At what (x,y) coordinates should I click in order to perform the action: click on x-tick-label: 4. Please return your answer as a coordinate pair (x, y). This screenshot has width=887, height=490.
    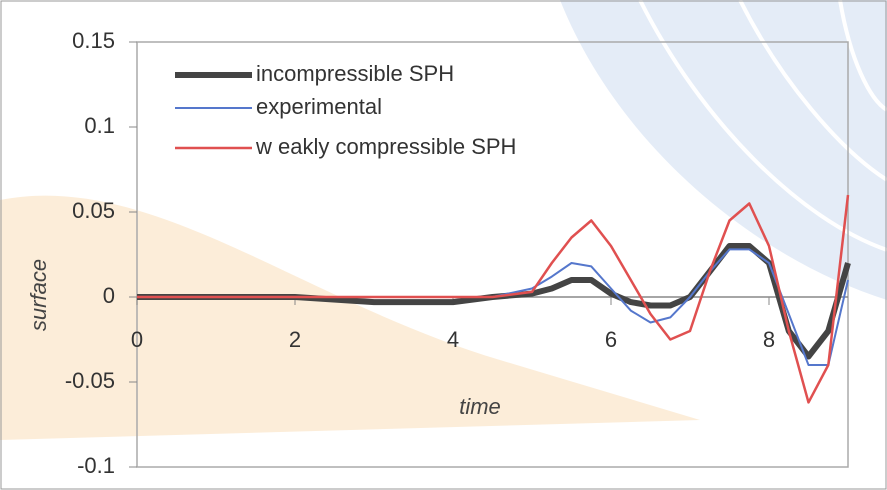
    Looking at the image, I should click on (453, 339).